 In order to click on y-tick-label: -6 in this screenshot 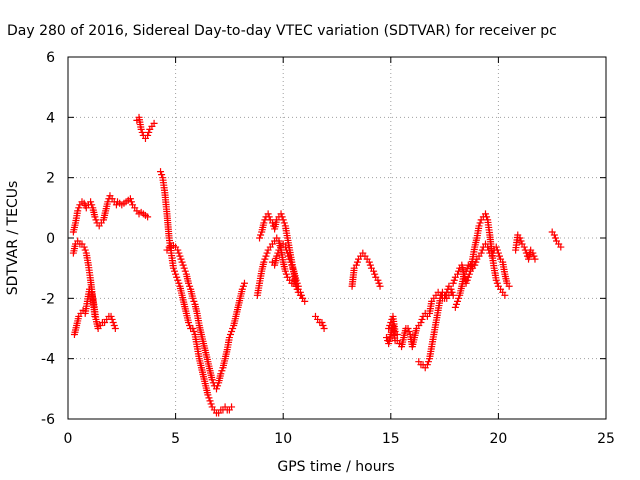, I will do `click(48, 420)`.